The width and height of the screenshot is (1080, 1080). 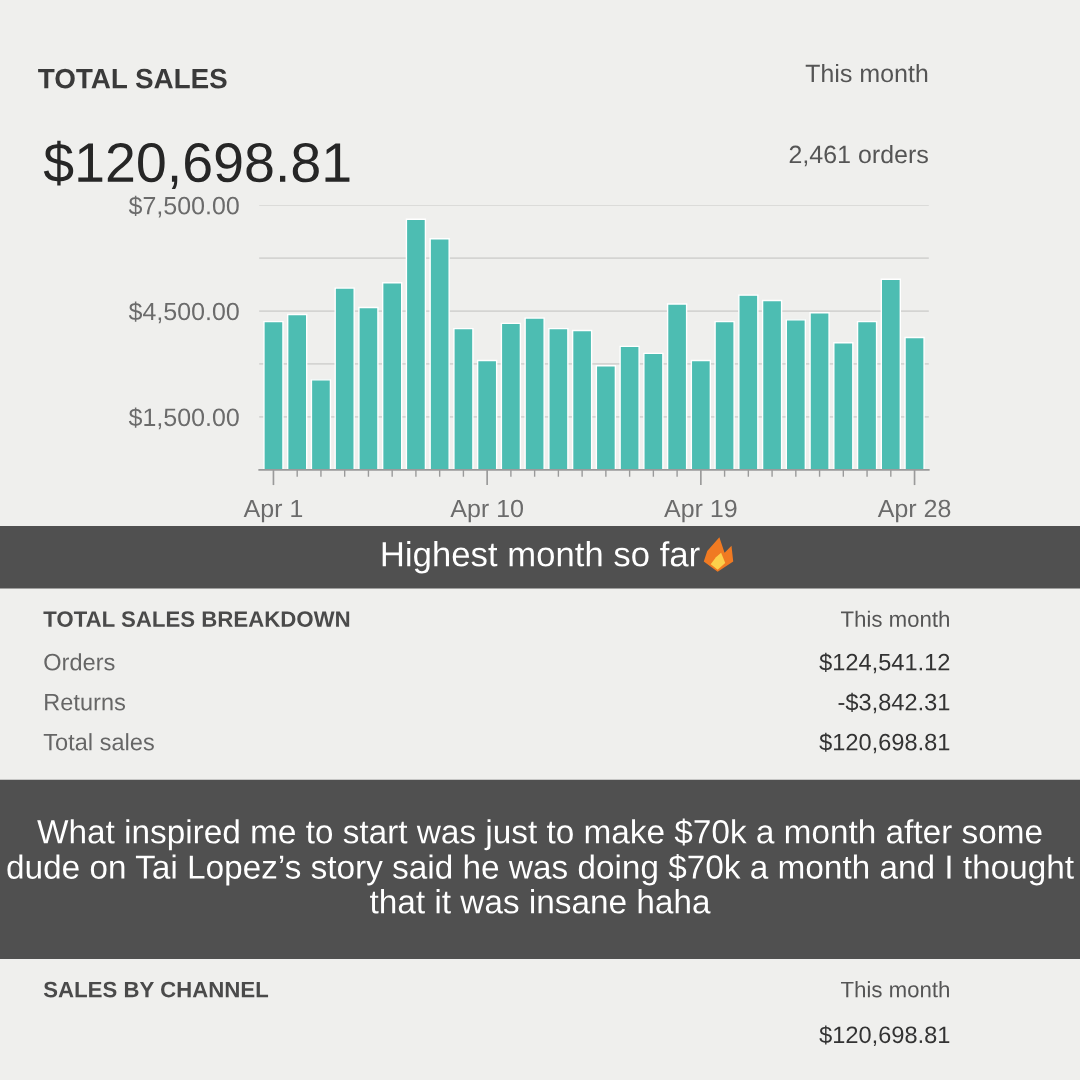 I want to click on text: Highest month so far, so click(x=541, y=557).